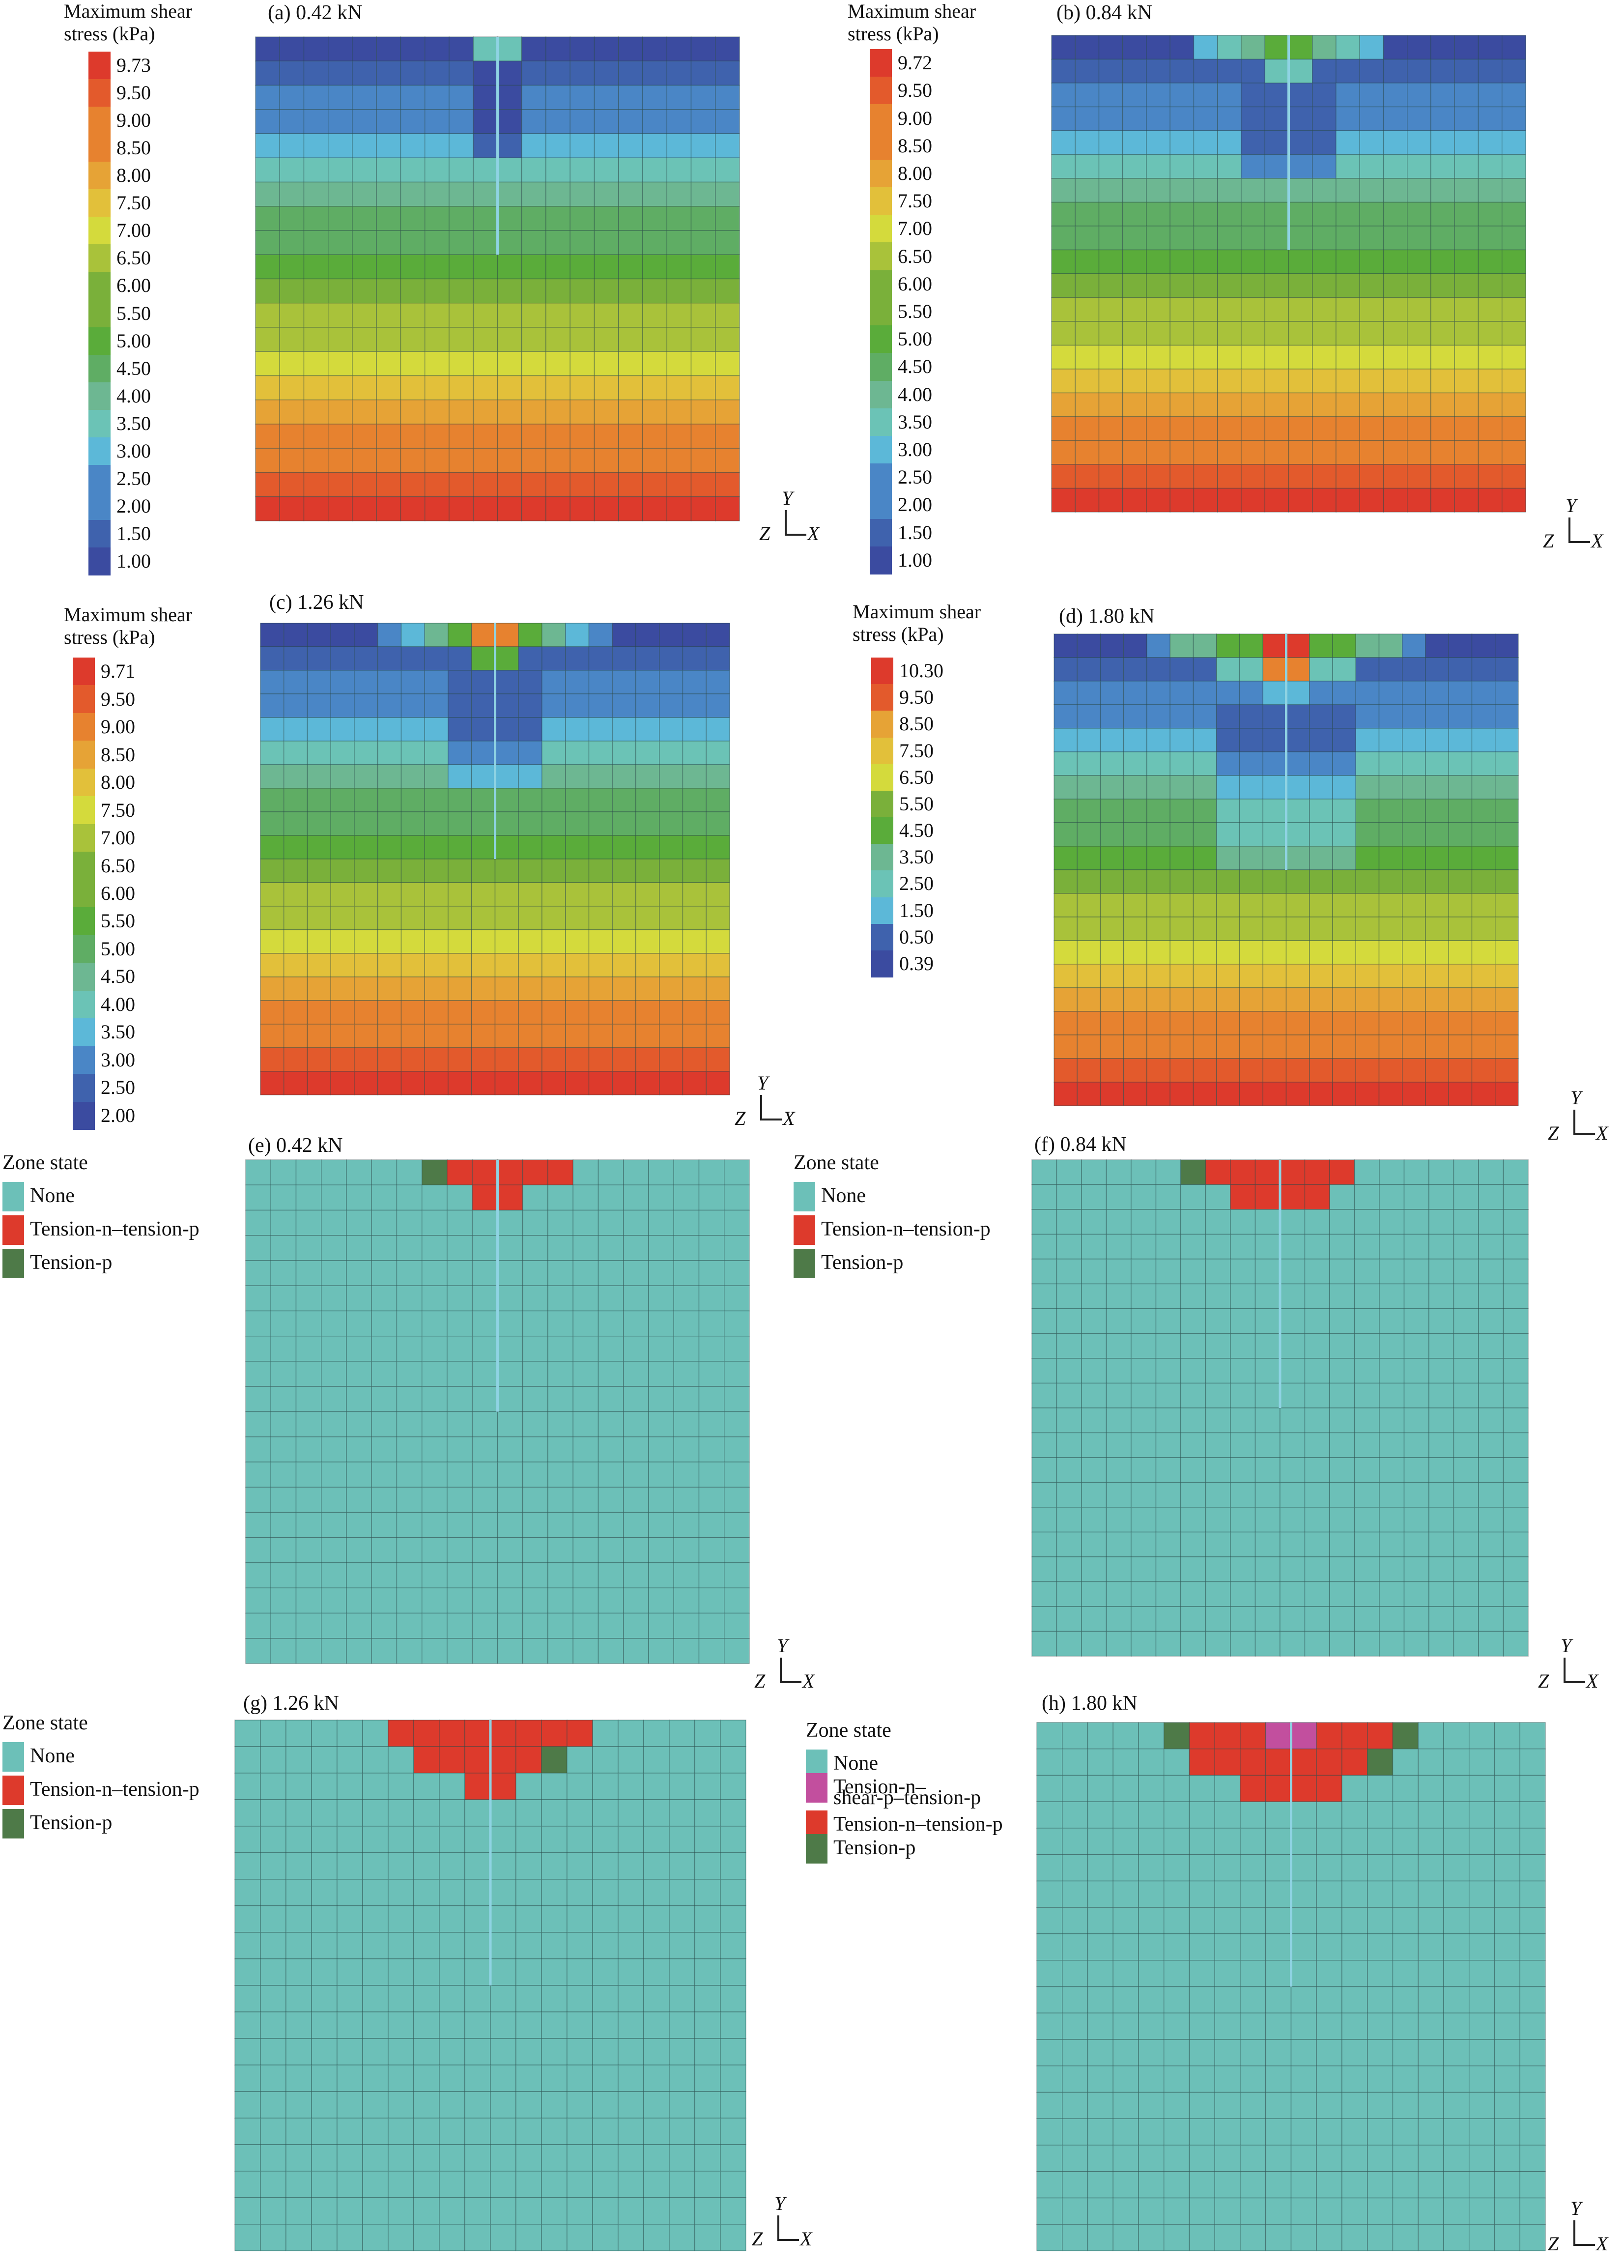  Describe the element at coordinates (114, 1789) in the screenshot. I see `legend-label: Tension-n–tension-p` at that location.